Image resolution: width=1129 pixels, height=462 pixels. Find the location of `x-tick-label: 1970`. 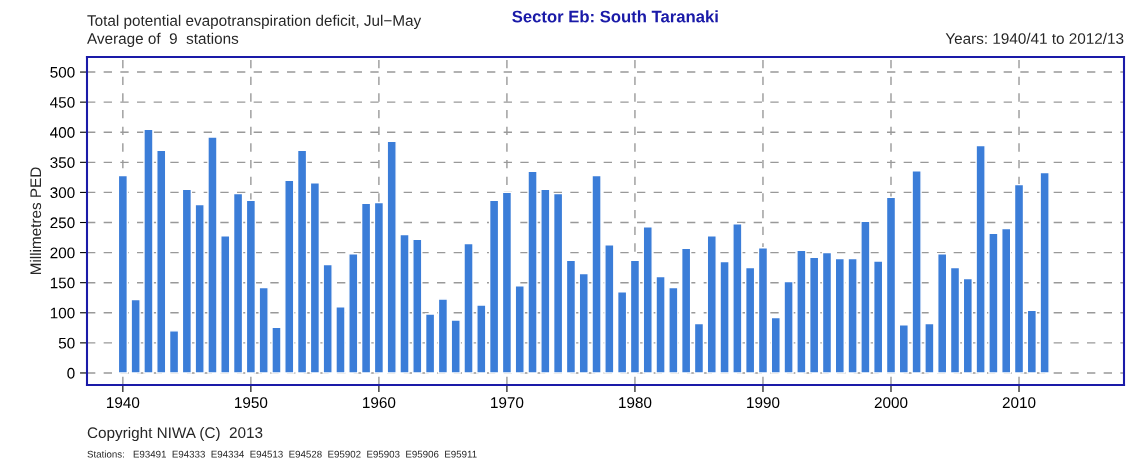

x-tick-label: 1970 is located at coordinates (507, 403).